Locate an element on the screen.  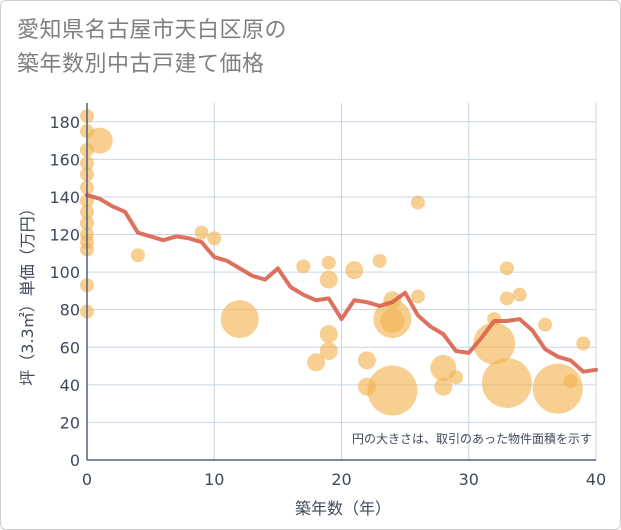
y-tick-label: 40 is located at coordinates (70, 385).